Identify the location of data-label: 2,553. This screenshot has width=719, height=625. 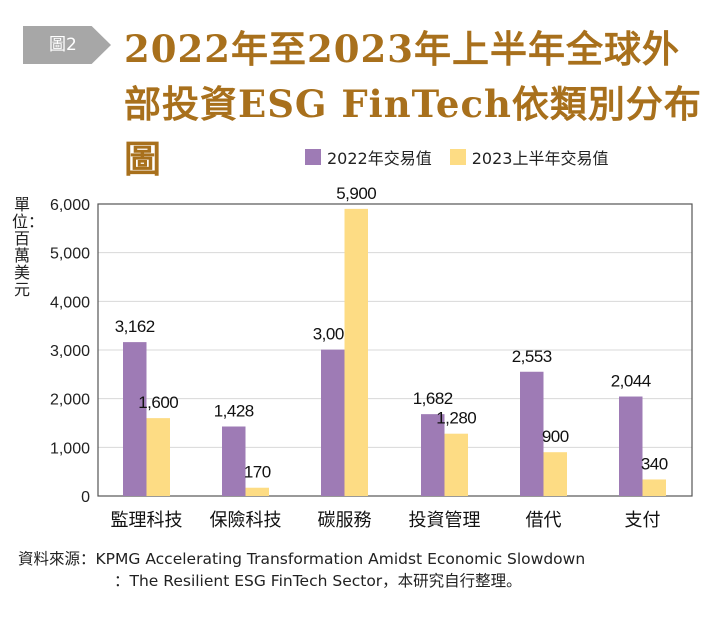
(532, 356).